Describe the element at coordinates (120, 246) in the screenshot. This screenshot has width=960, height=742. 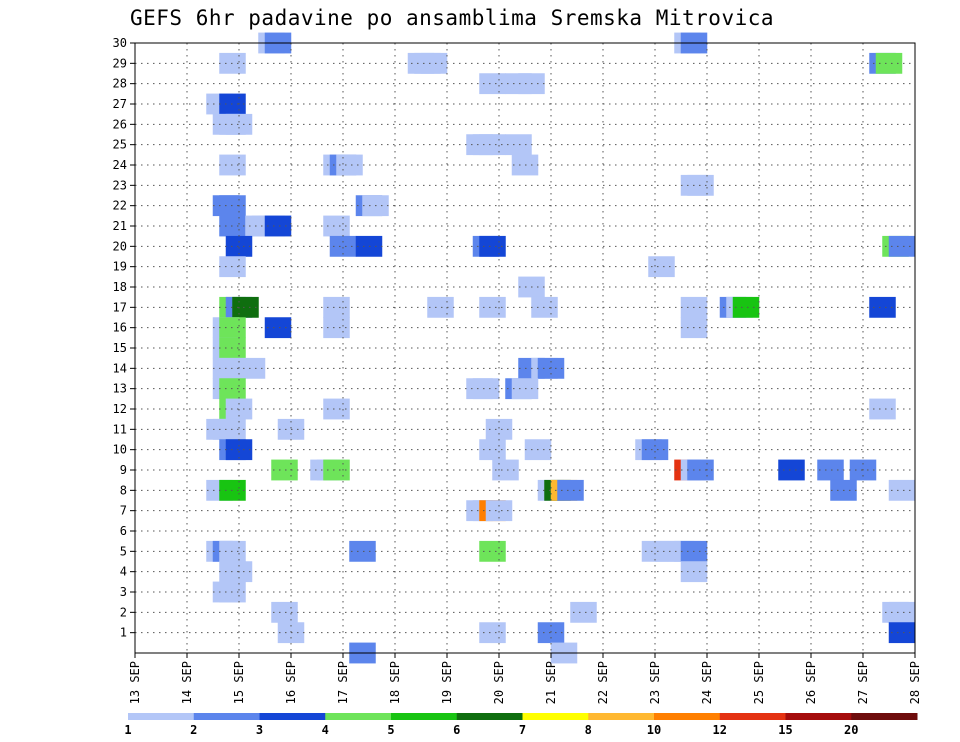
I see `y-tick-label: 20` at that location.